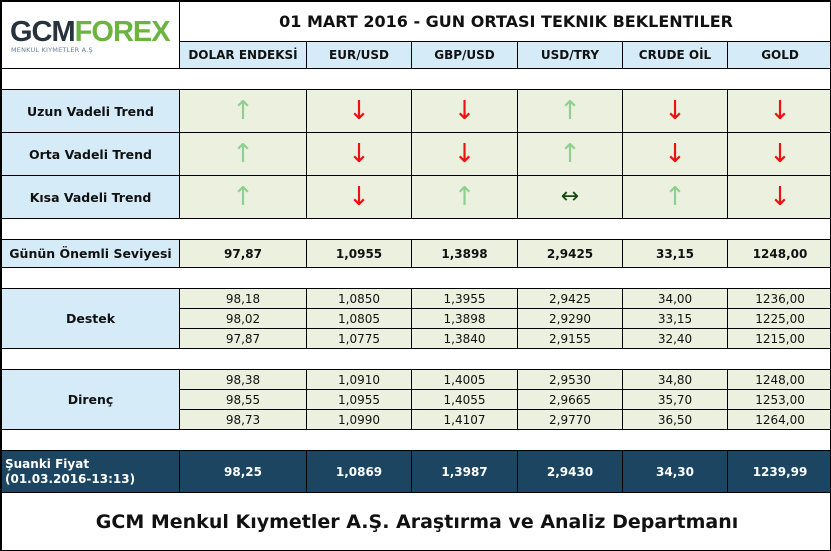 The image size is (831, 551). What do you see at coordinates (464, 471) in the screenshot?
I see `current-price-value: 1,3987` at bounding box center [464, 471].